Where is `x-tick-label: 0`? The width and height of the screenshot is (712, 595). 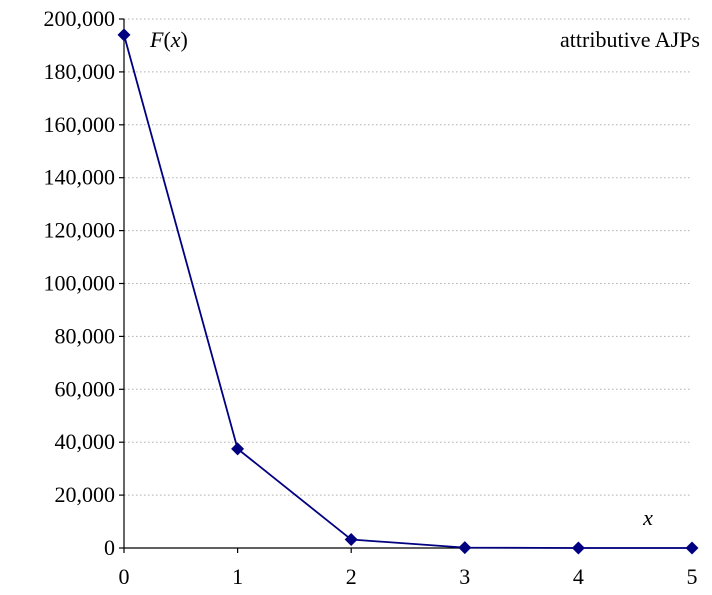 x-tick-label: 0 is located at coordinates (124, 576).